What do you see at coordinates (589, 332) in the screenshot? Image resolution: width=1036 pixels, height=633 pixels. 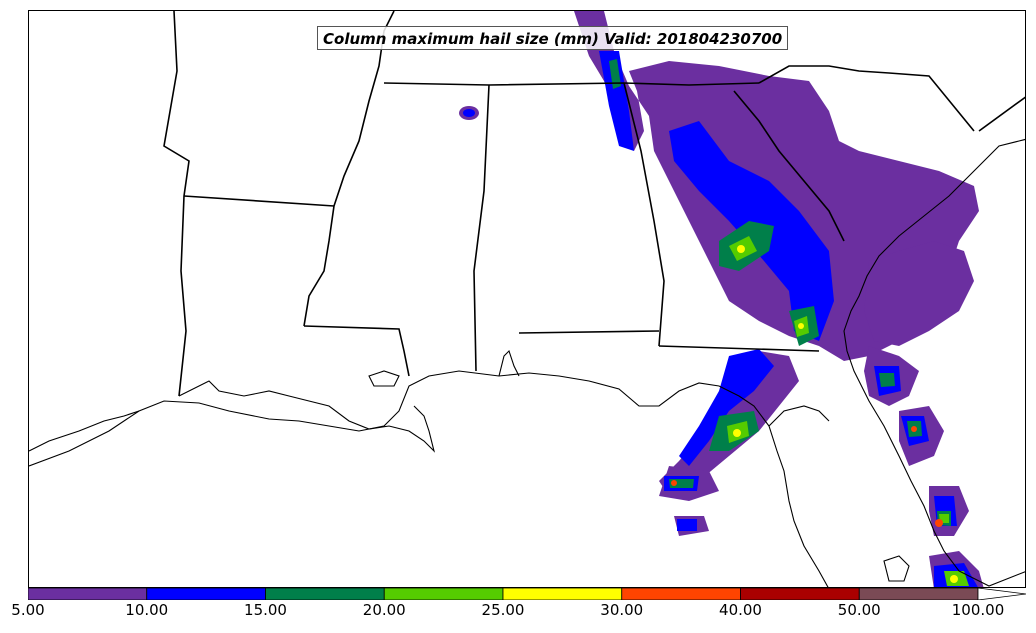 I see `border-al-fl` at bounding box center [589, 332].